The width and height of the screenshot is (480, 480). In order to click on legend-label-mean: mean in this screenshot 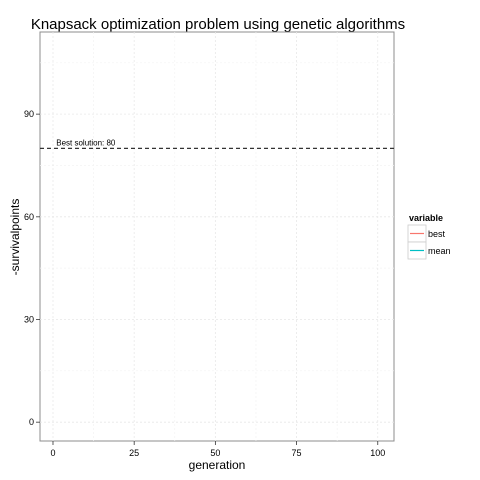, I will do `click(439, 251)`.